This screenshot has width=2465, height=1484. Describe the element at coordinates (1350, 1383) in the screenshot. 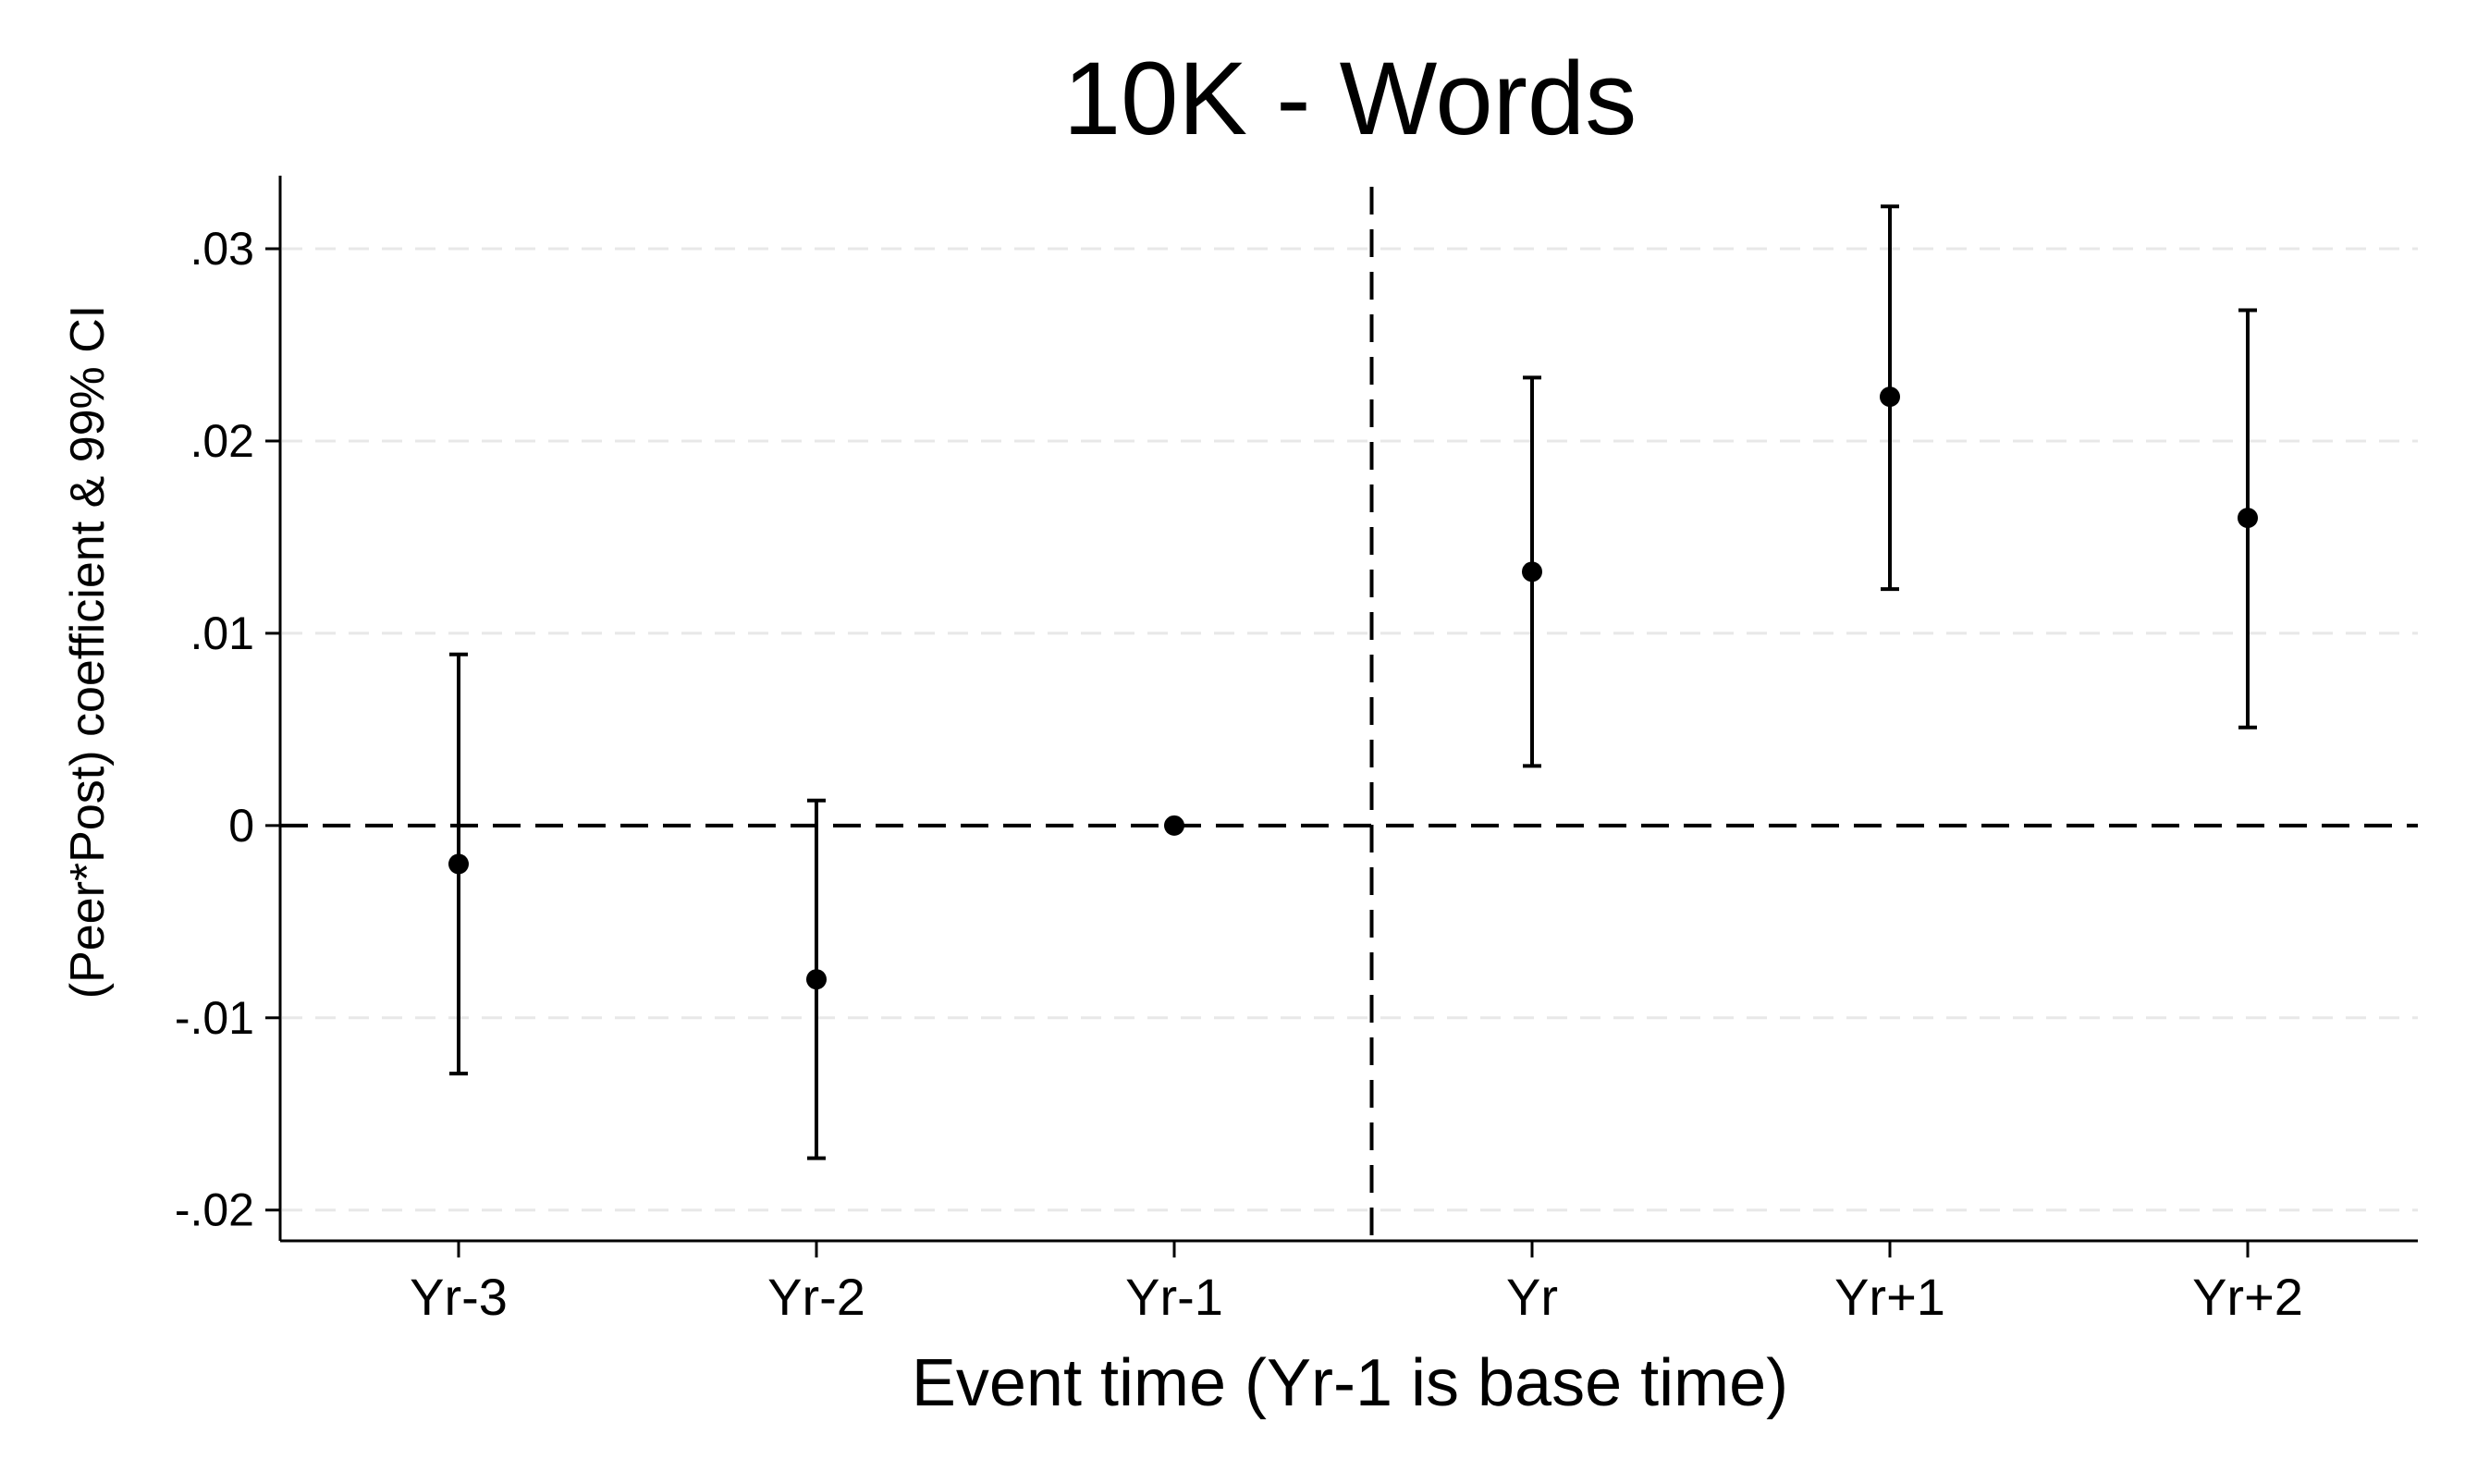

I see `x-axis-title: Event time (Yr-1 is base time)` at that location.